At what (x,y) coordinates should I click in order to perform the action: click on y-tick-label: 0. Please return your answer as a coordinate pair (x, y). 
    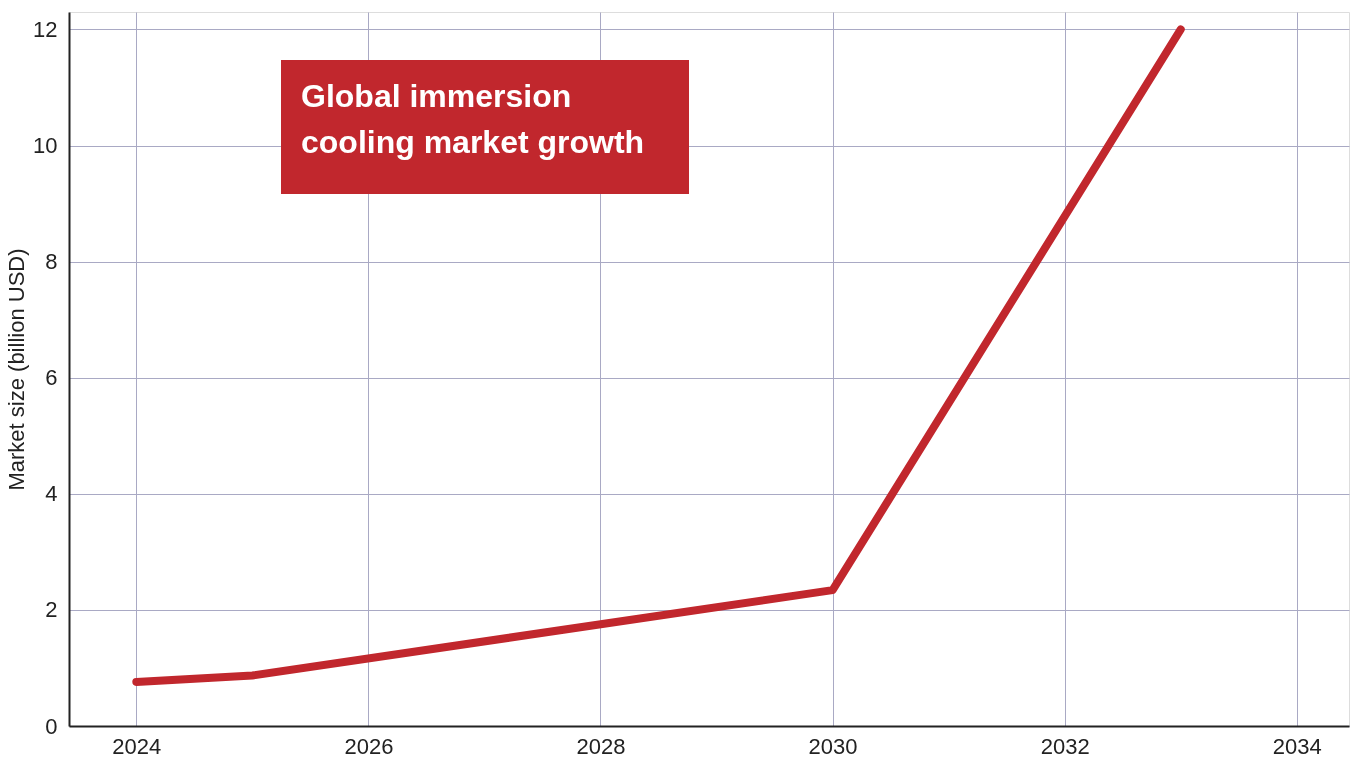
    Looking at the image, I should click on (51, 726).